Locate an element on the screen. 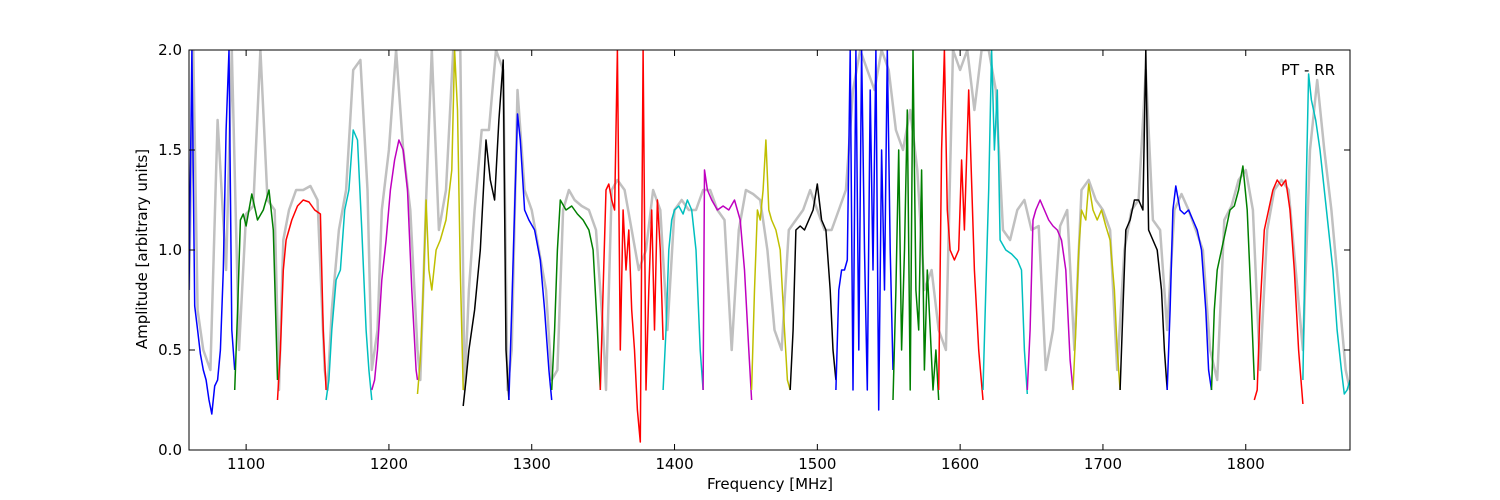 This screenshot has height=500, width=1500. x-tick-label: 1100 is located at coordinates (246, 464).